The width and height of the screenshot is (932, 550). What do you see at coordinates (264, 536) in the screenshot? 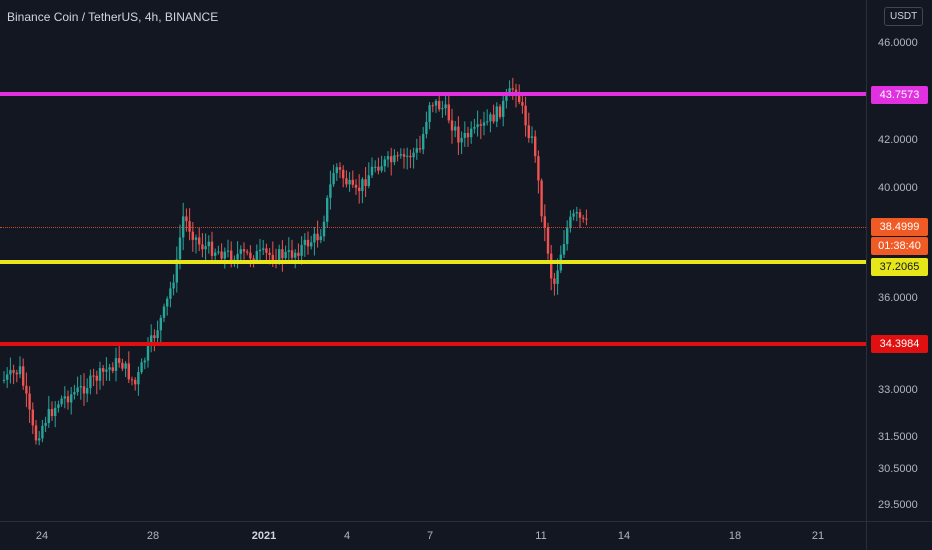
I see `time-label: 2021` at bounding box center [264, 536].